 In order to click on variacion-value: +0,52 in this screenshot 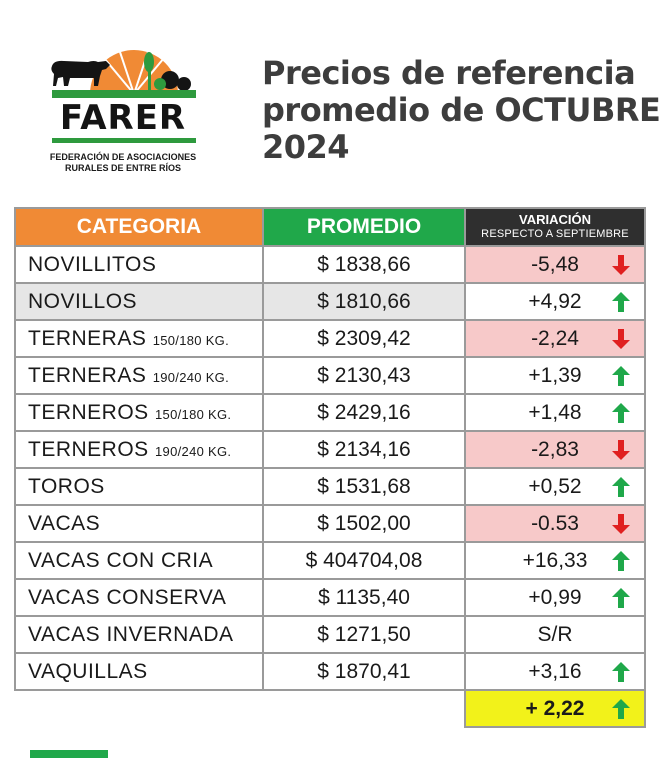, I will do `click(555, 486)`.